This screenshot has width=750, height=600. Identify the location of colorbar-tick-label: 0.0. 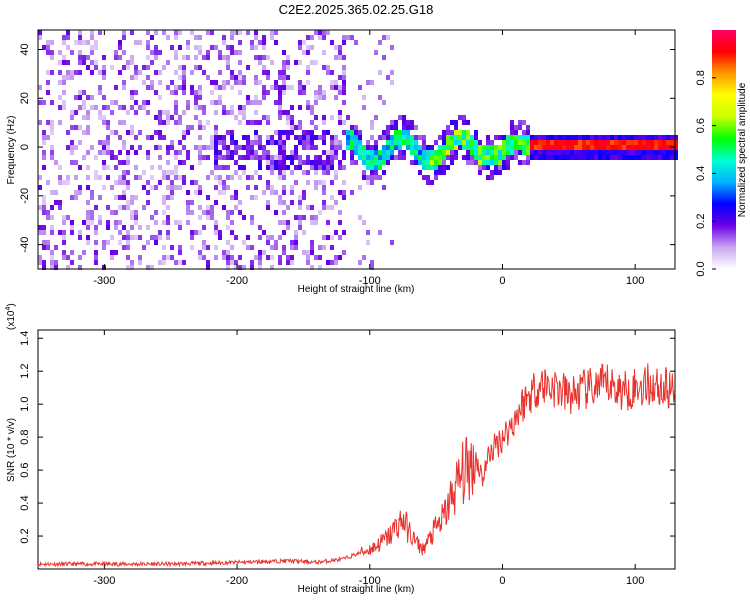
(701, 268).